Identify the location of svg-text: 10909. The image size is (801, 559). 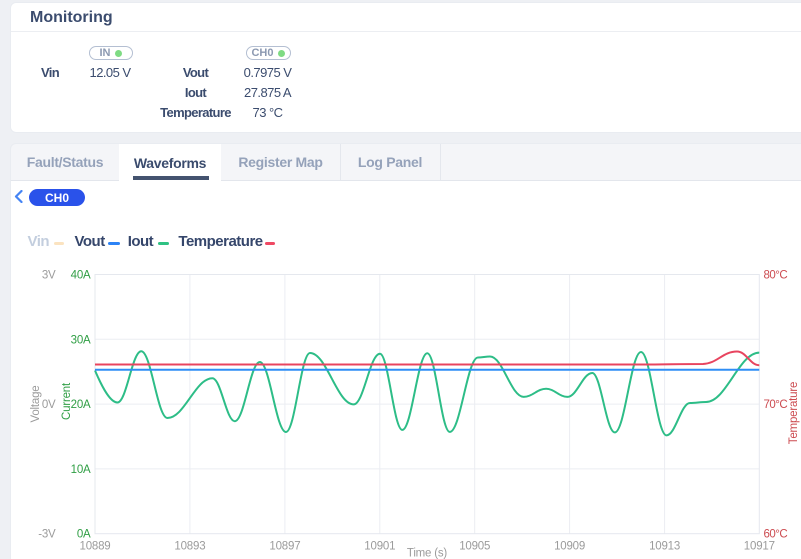
(569, 547).